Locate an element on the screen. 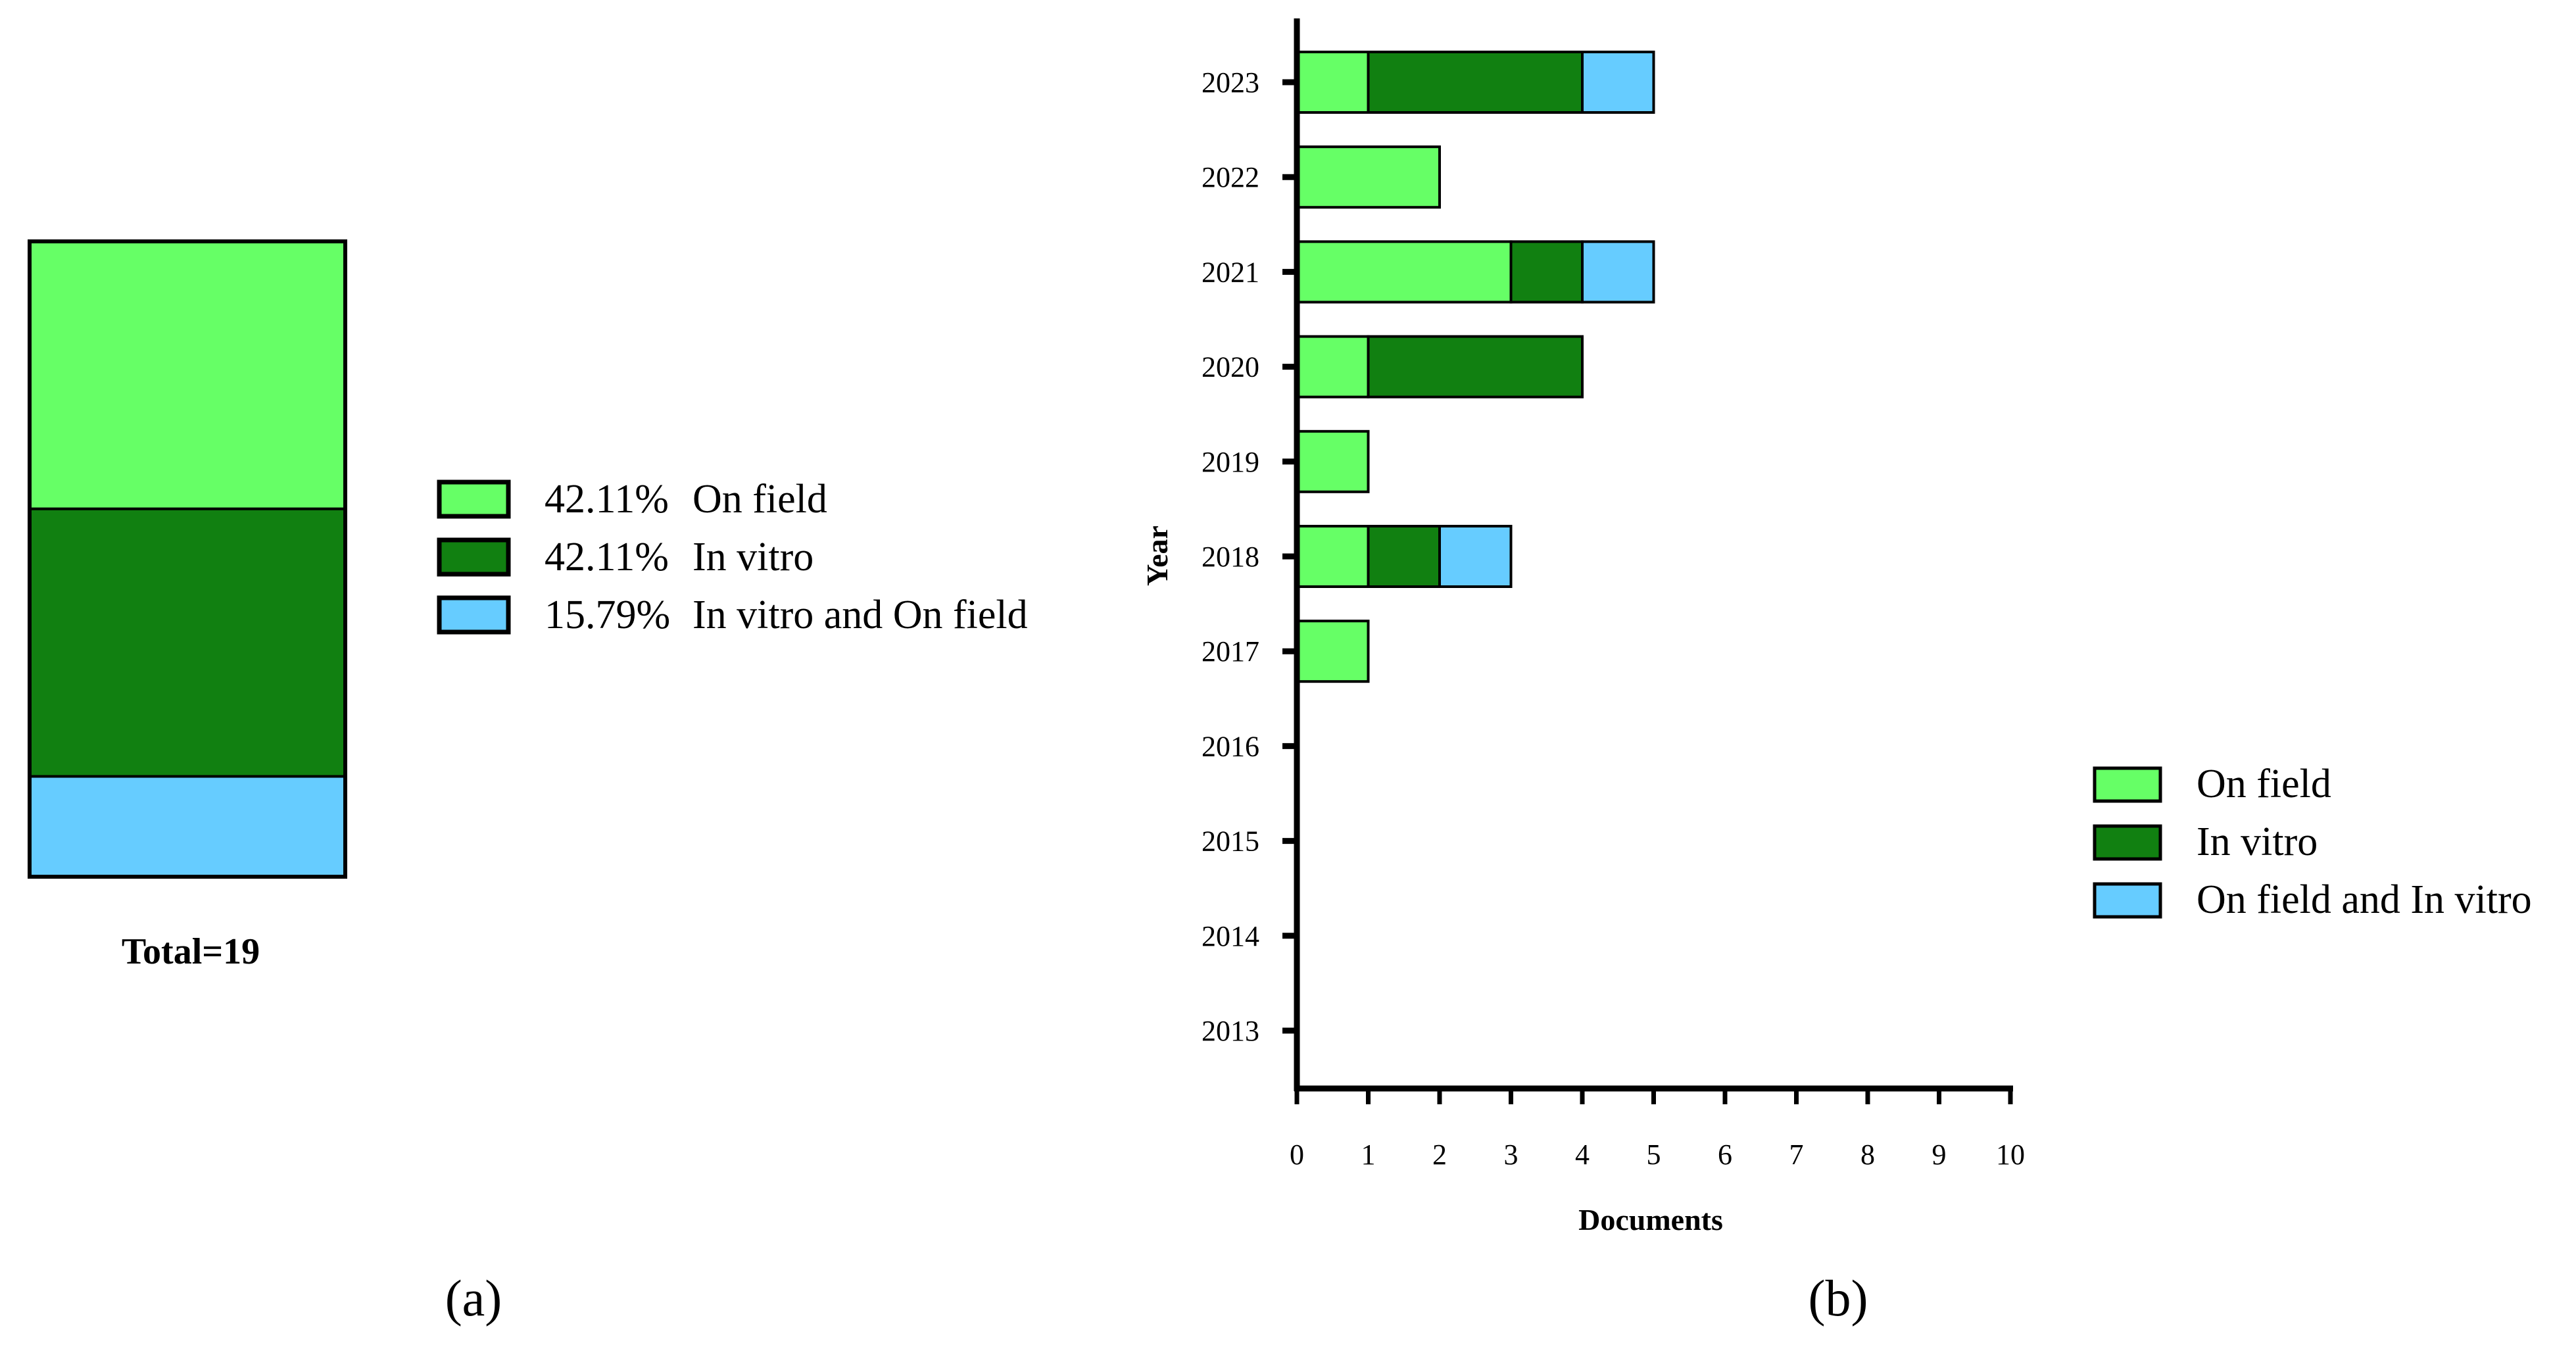 This screenshot has width=2576, height=1345. bar-2019-on-field is located at coordinates (1333, 461).